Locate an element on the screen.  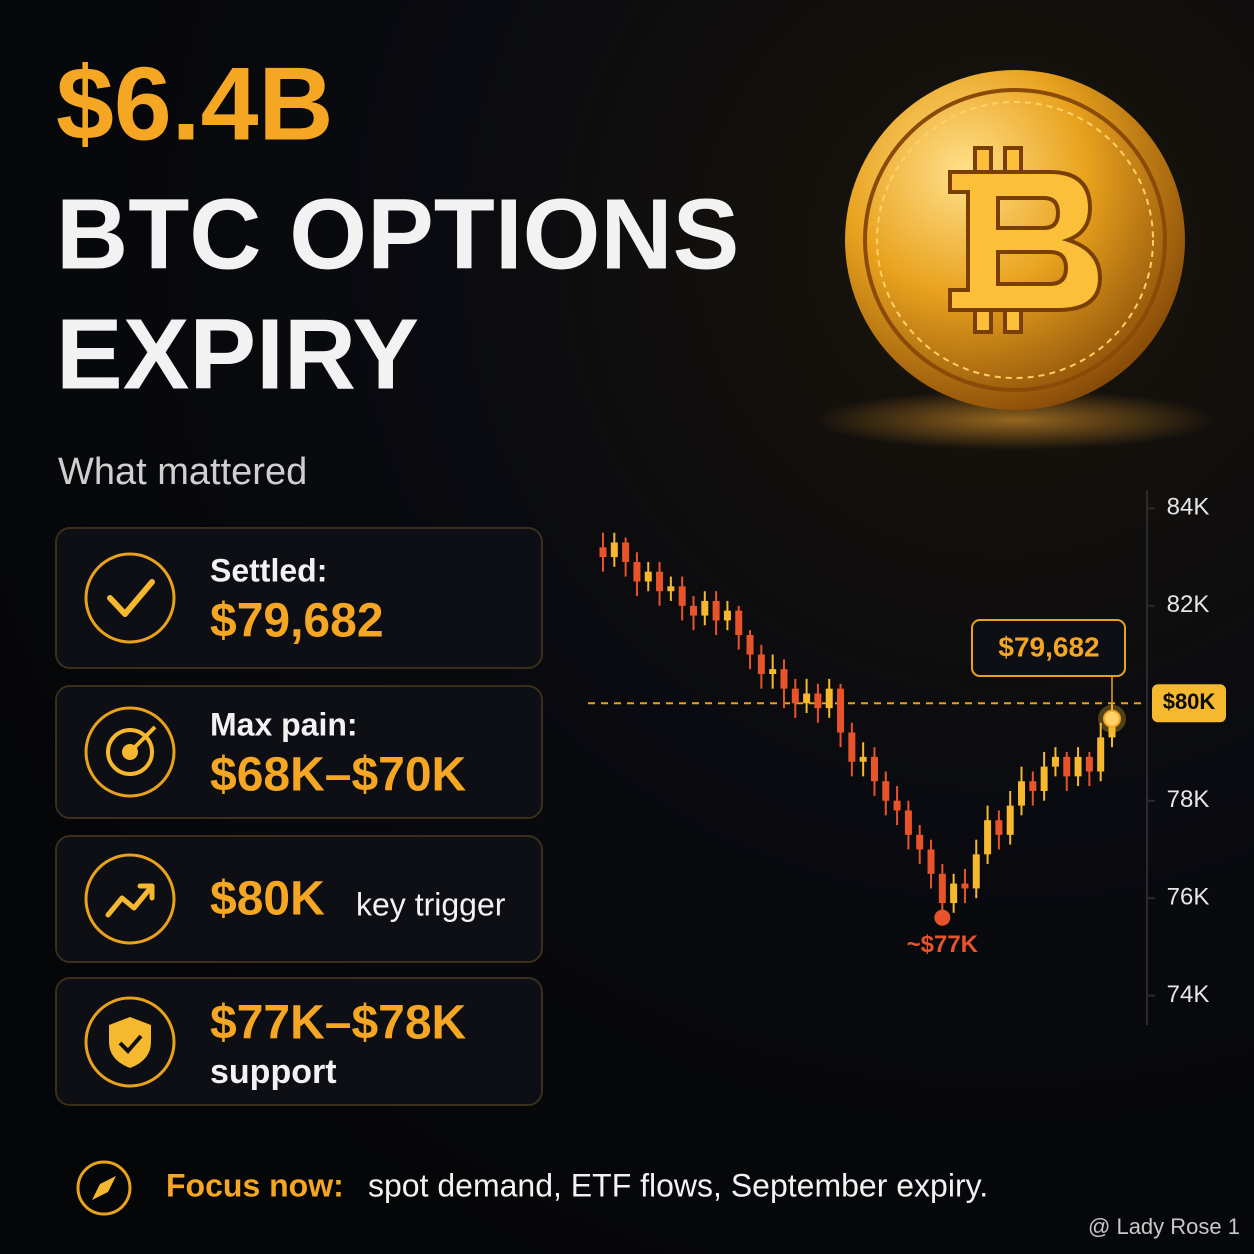
low-marker is located at coordinates (942, 917).